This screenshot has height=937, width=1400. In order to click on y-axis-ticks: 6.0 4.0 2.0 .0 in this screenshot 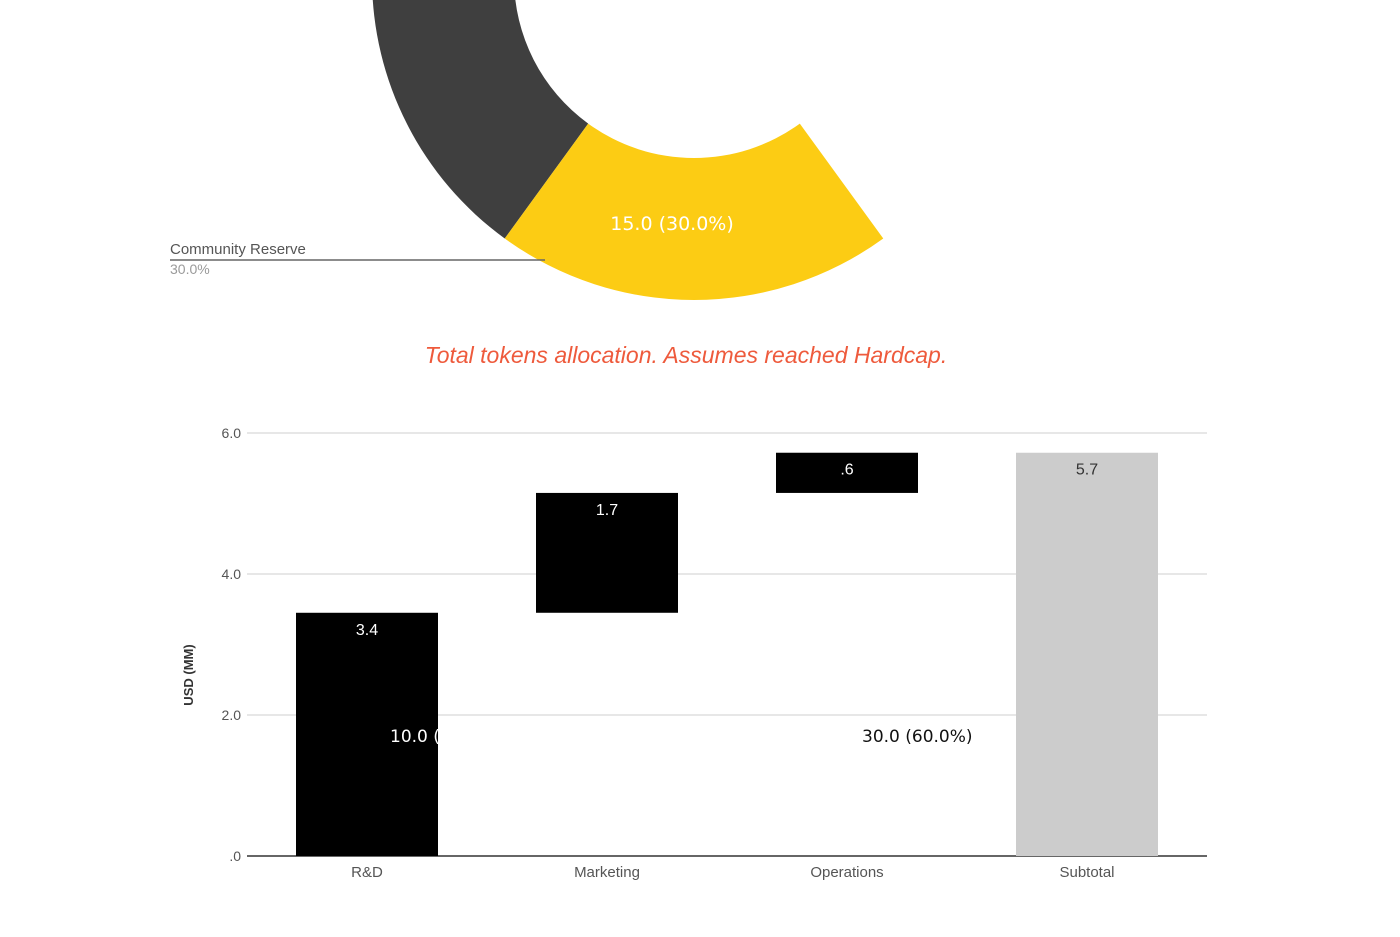, I will do `click(232, 644)`.